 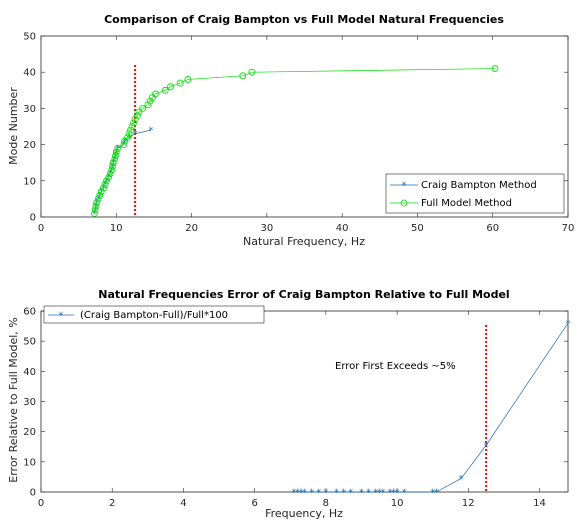 I want to click on y-tick-label: 60, so click(x=29, y=312).